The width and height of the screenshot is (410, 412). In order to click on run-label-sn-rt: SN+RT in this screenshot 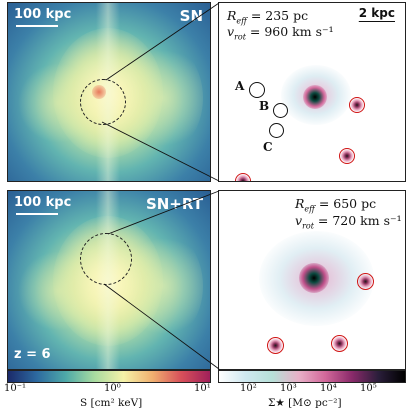, I will do `click(174, 204)`.